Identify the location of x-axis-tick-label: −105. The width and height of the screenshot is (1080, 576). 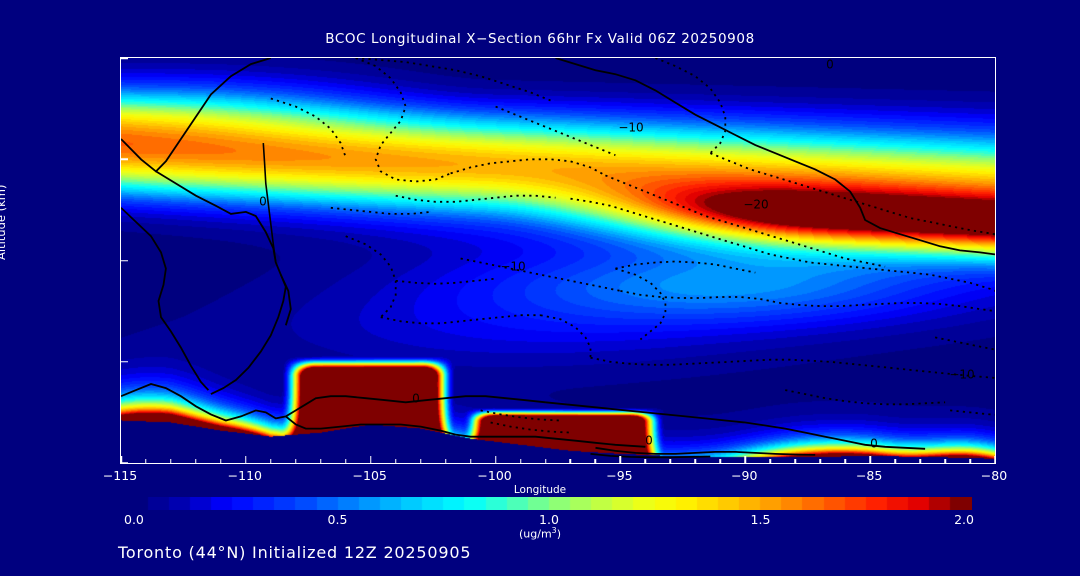
(369, 475).